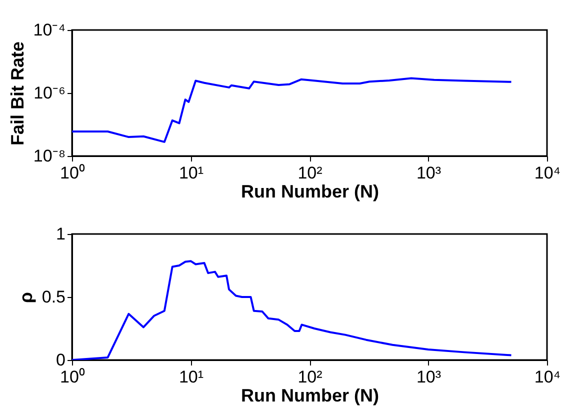  Describe the element at coordinates (54, 297) in the screenshot. I see `y-tick-label: 0.5` at that location.